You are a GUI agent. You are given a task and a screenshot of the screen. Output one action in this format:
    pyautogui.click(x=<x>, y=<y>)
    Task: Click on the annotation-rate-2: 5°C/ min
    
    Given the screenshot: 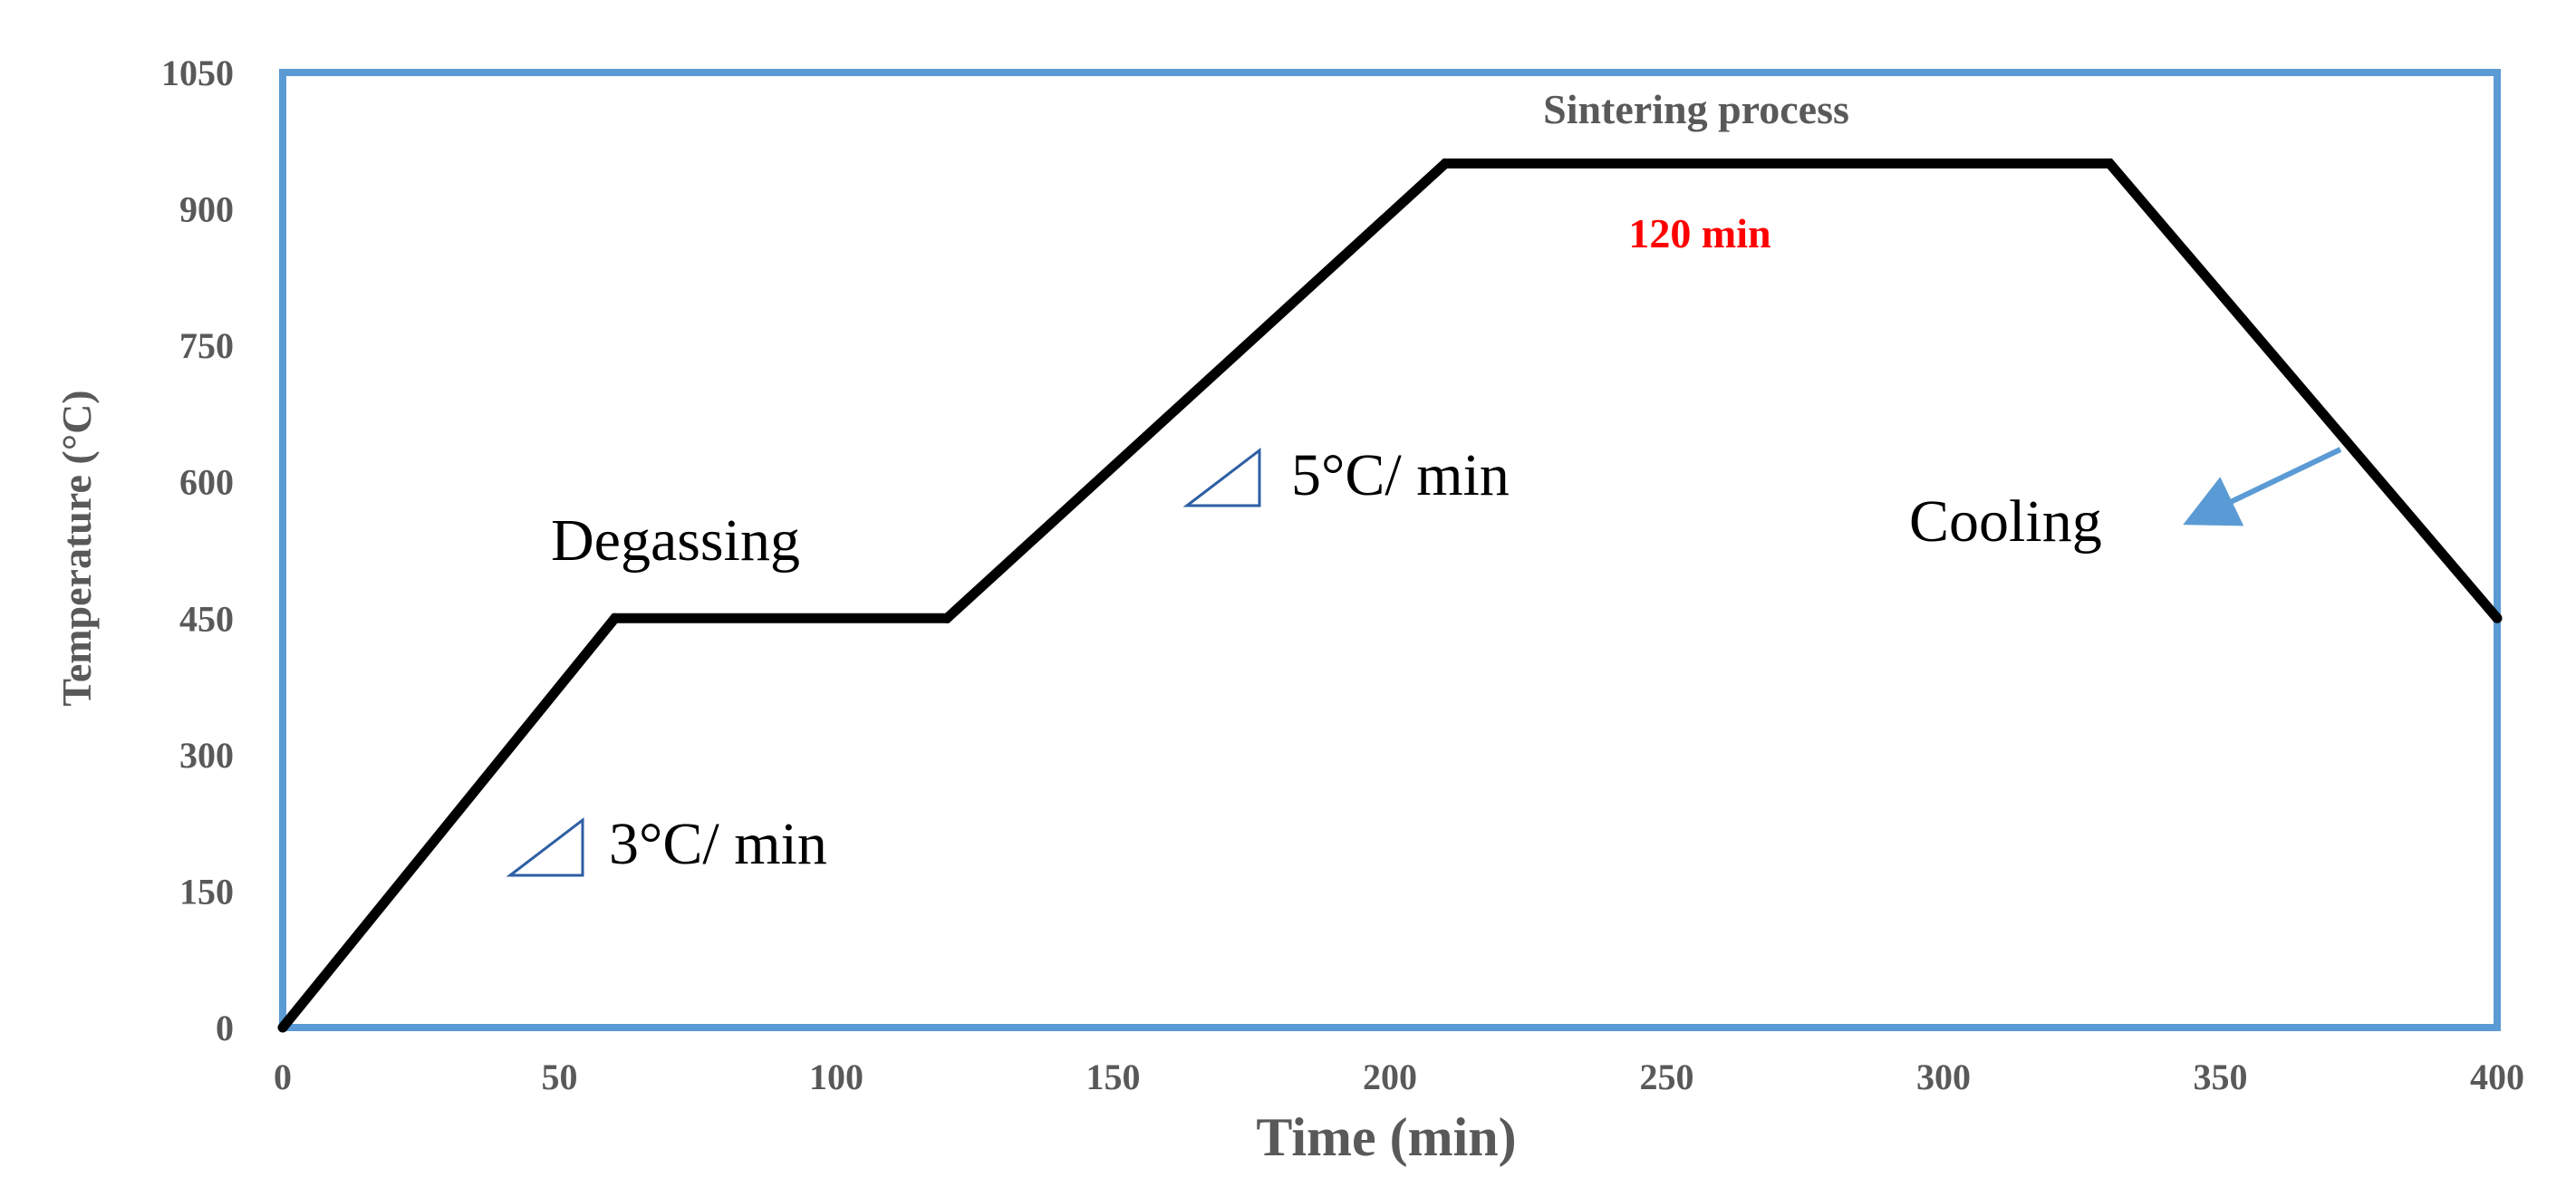 What is the action you would take?
    pyautogui.click(x=1400, y=475)
    